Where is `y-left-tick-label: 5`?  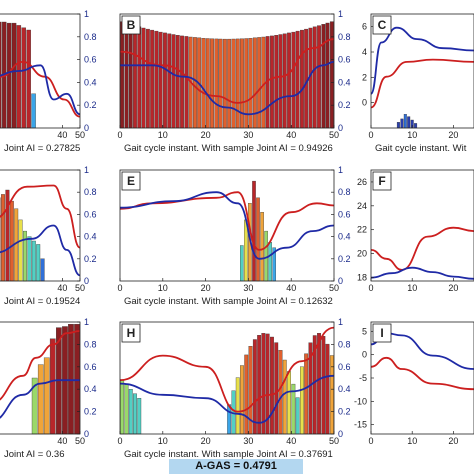 y-left-tick-label: 5 is located at coordinates (364, 331).